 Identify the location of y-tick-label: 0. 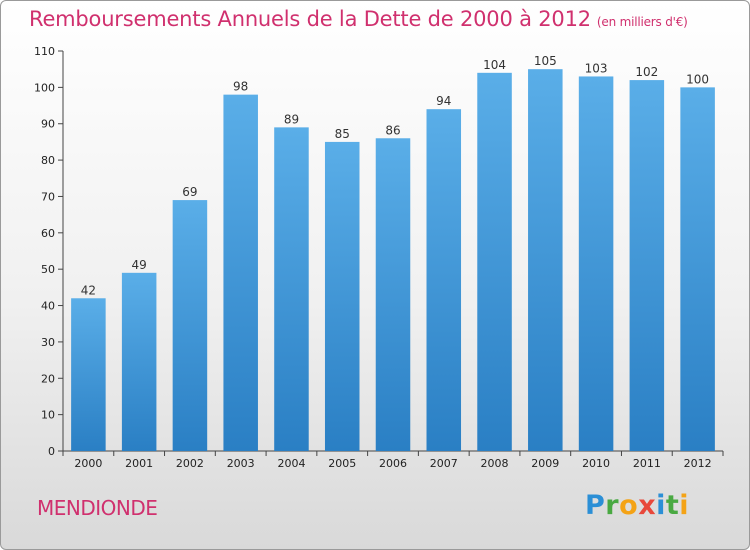
(51, 451).